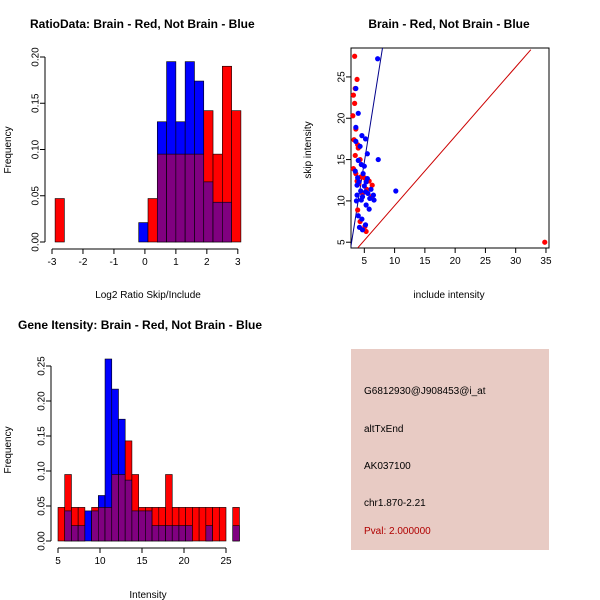  Describe the element at coordinates (142, 24) in the screenshot. I see `chart1-title: RatioData: Brain - Red, Not Brain - Blue` at that location.